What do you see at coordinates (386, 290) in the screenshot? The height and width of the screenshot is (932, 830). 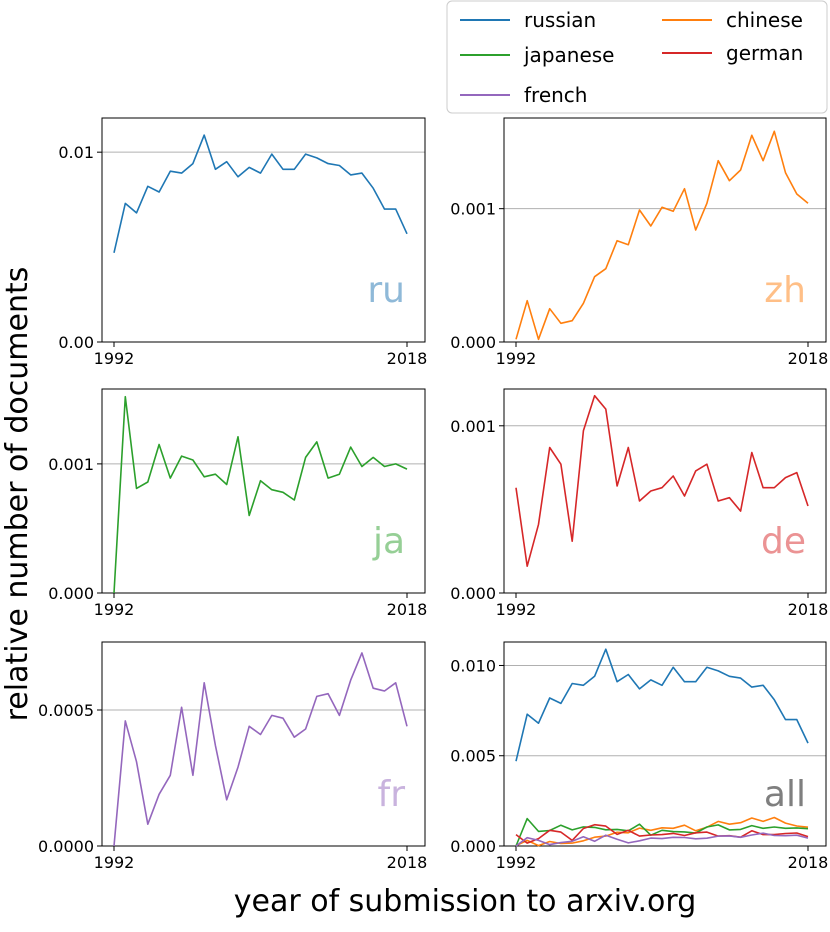 I see `panel-tag-label: ru` at bounding box center [386, 290].